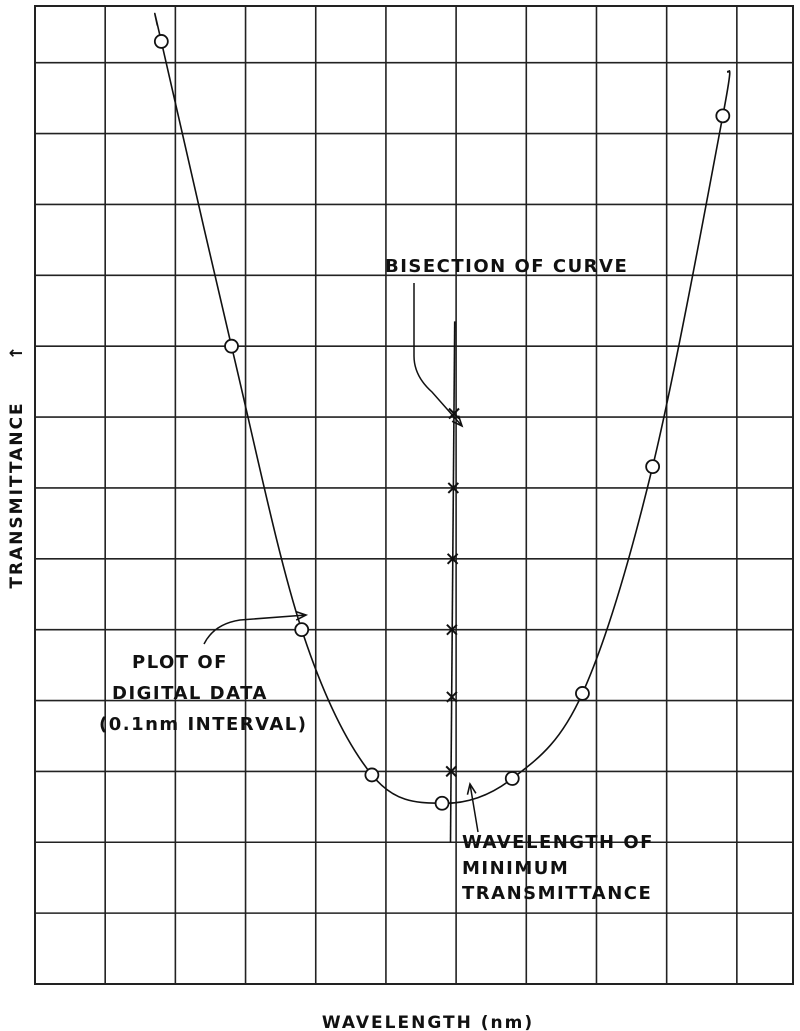 The height and width of the screenshot is (1031, 800). I want to click on annotation-minimum-line2: MINIMUM, so click(515, 868).